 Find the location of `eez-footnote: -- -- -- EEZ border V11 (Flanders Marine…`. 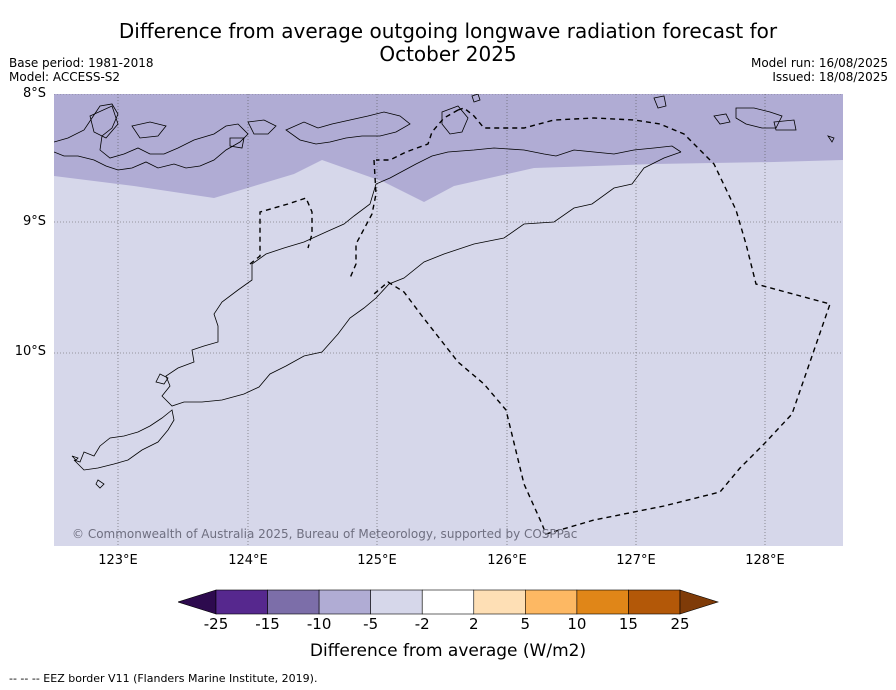

eez-footnote: -- -- -- EEZ border V11 (Flanders Marine… is located at coordinates (163, 678).